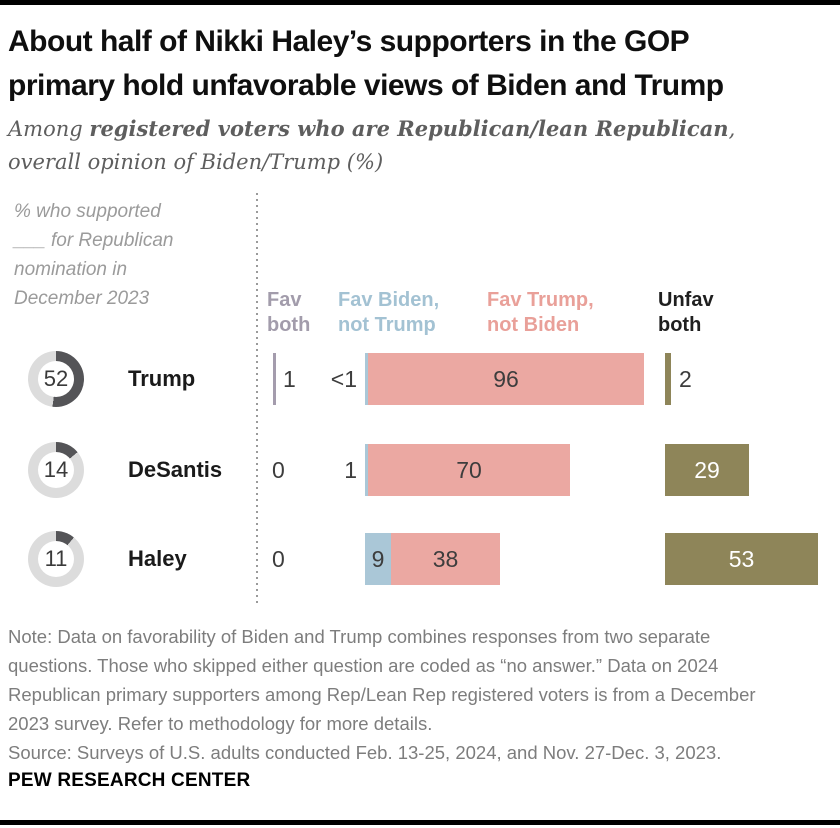  What do you see at coordinates (175, 469) in the screenshot?
I see `category-label-desantis: DeSantis` at bounding box center [175, 469].